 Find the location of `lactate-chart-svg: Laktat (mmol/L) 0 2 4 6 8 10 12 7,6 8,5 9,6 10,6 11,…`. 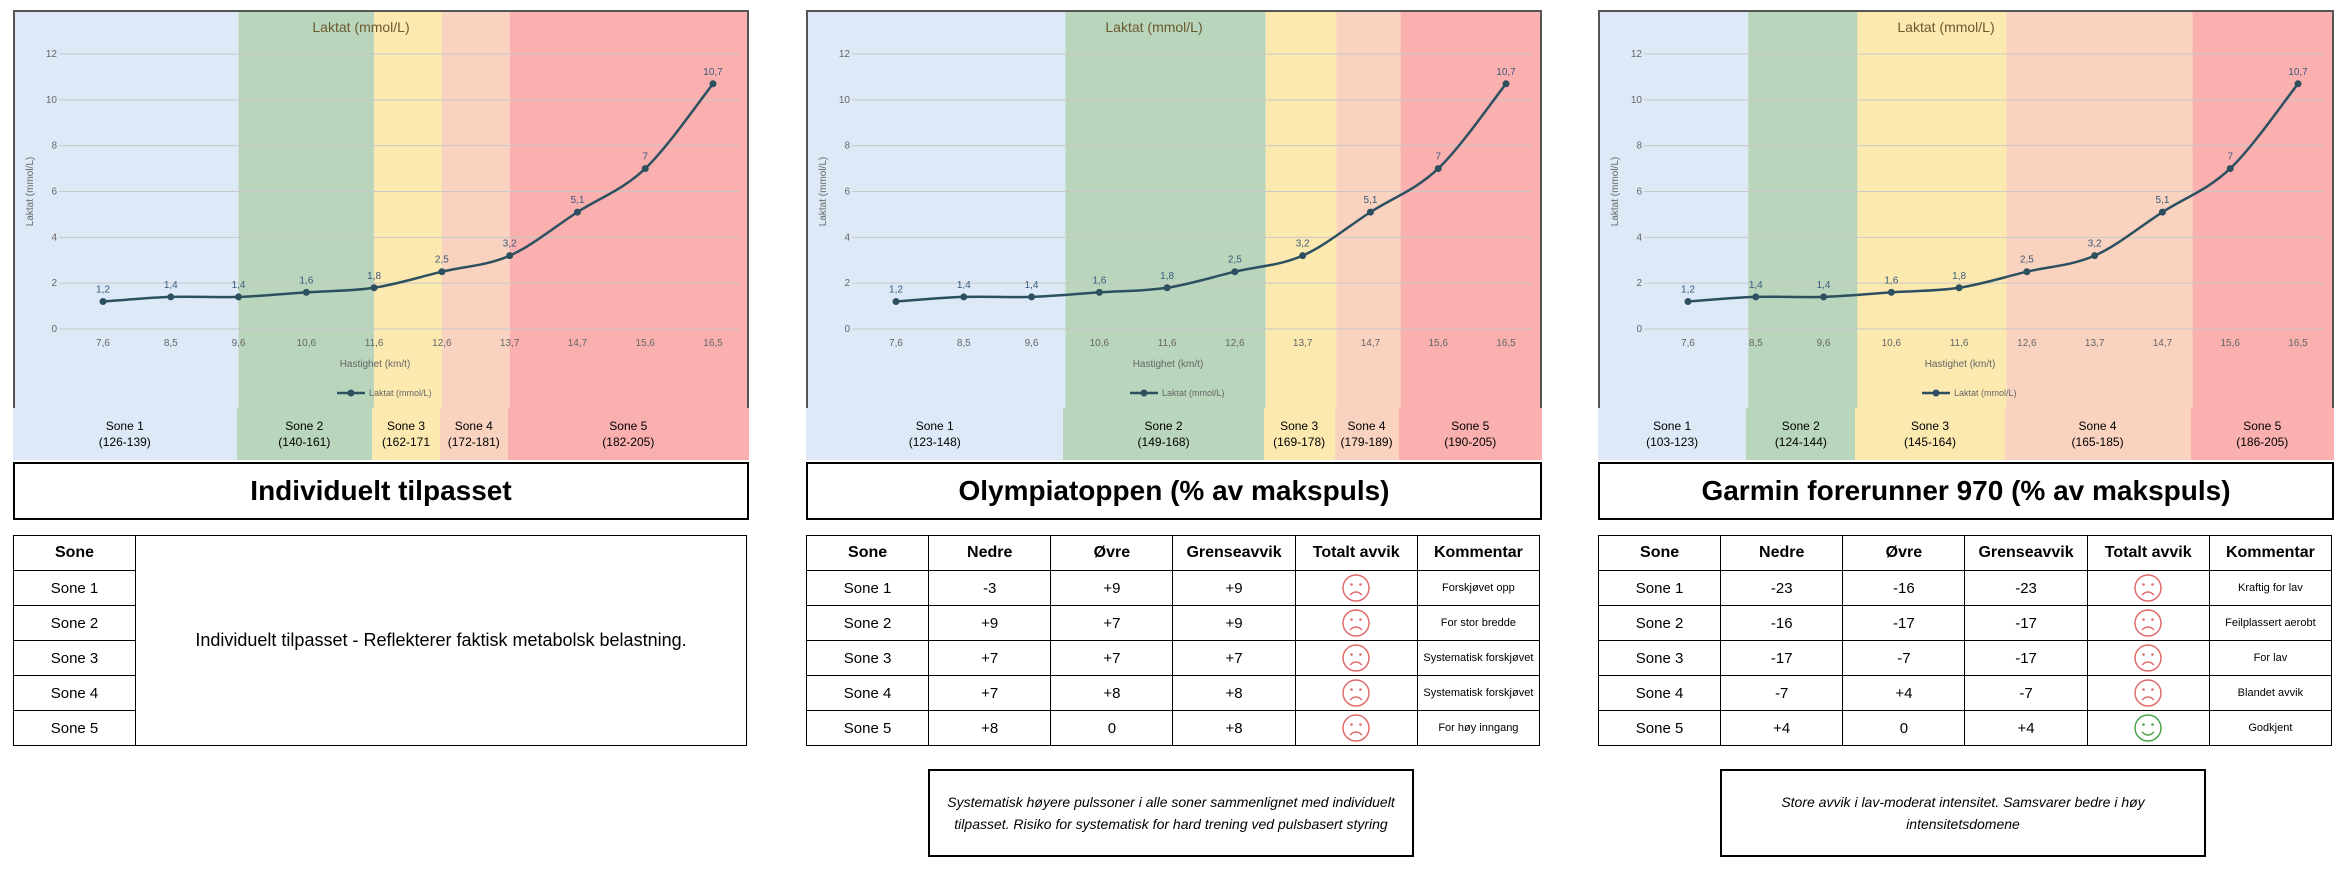

lactate-chart-svg: Laktat (mmol/L) 0 2 4 6 8 10 12 7,6 8,5 9,6 10,6 11,… is located at coordinates (1966, 210).